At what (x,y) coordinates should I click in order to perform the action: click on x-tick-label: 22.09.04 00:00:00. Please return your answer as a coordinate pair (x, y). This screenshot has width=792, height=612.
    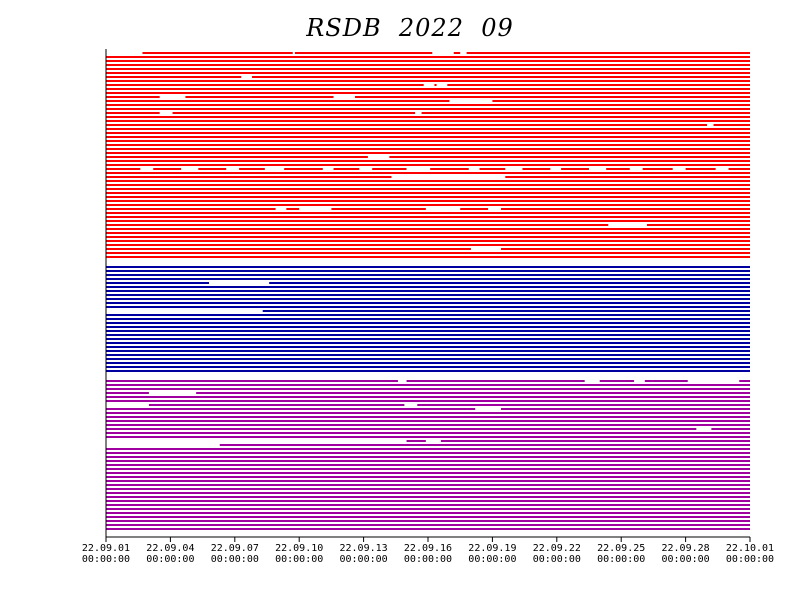
    Looking at the image, I should click on (170, 554).